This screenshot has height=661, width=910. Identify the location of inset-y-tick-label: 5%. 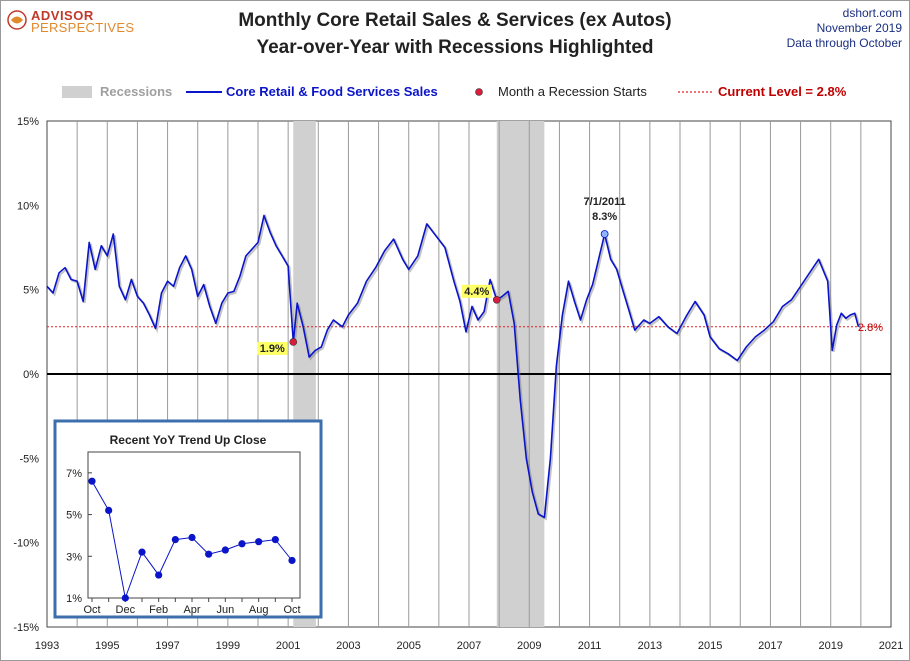
(74, 516).